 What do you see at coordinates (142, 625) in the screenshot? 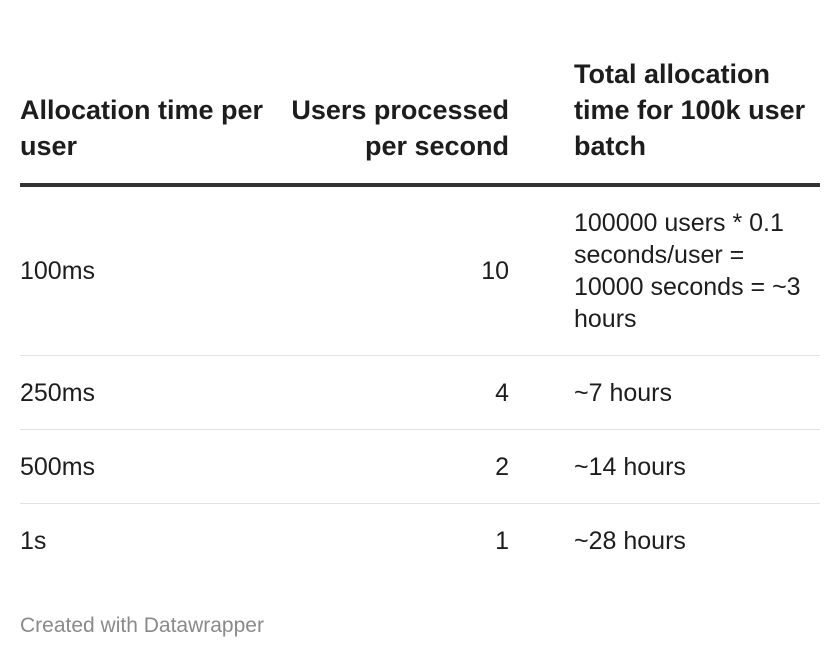
I see `datawrapper-credit: Created with Datawrapper` at bounding box center [142, 625].